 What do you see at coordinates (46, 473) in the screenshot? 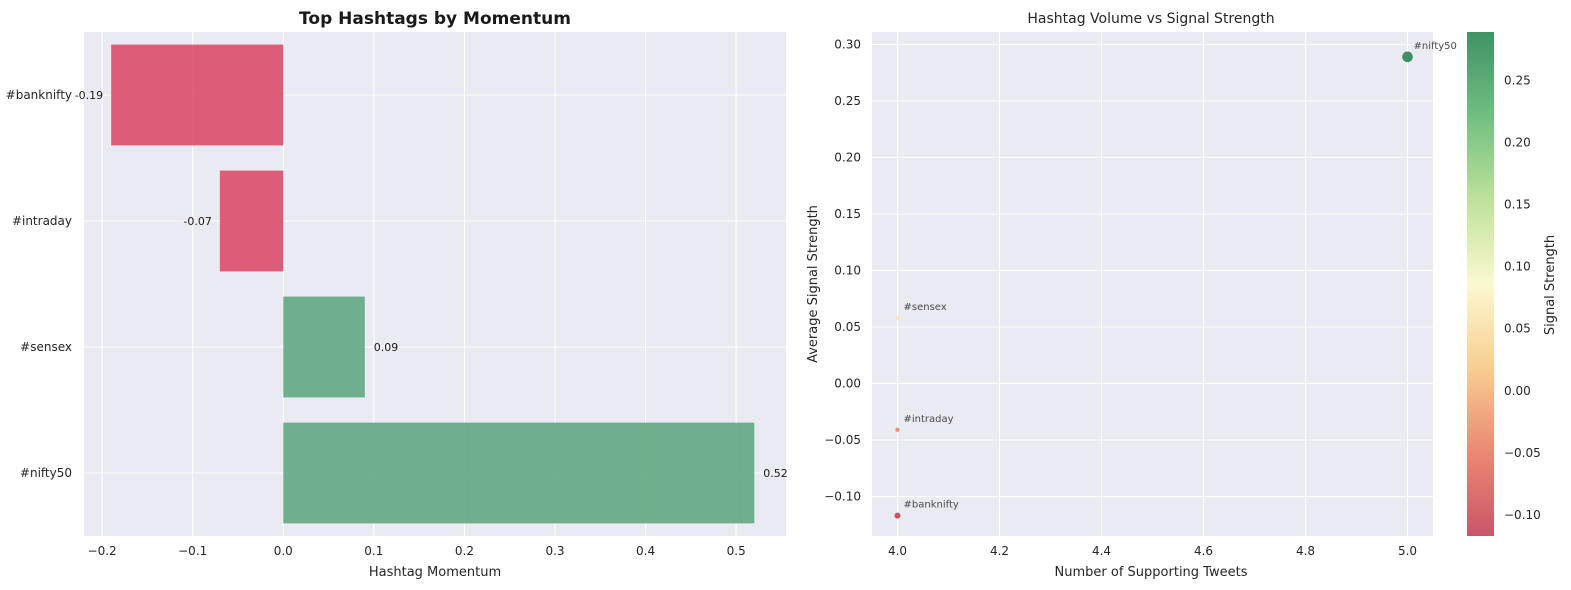
I see `momentum-y-tick-nifty50: #nifty50` at bounding box center [46, 473].